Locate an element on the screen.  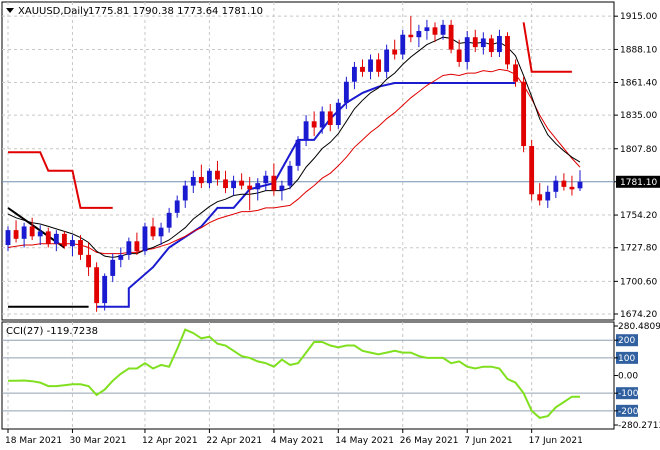
cci-tick-label: 280.4809 is located at coordinates (639, 327).